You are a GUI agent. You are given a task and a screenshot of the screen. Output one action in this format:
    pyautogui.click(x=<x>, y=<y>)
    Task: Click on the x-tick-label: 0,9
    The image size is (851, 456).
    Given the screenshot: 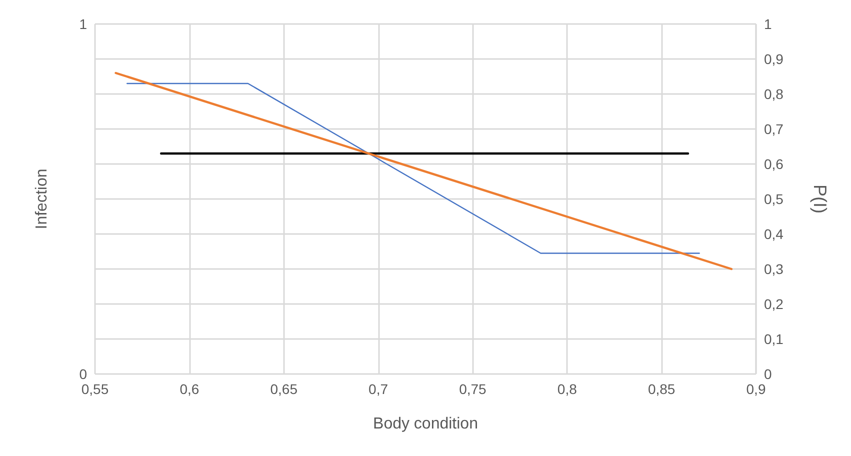 What is the action you would take?
    pyautogui.click(x=756, y=389)
    